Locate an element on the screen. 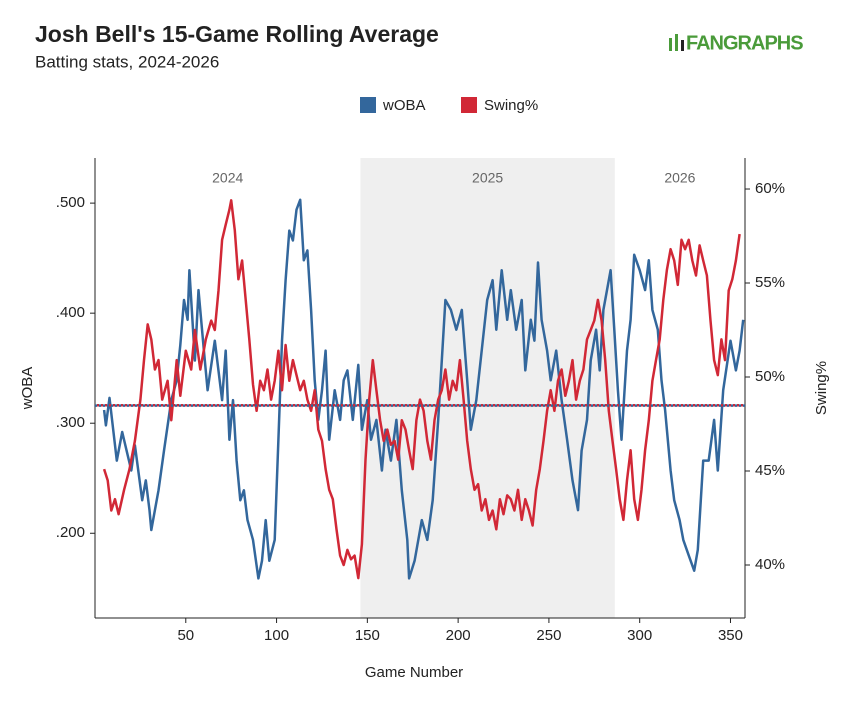  legend-label: Swing% is located at coordinates (511, 105).